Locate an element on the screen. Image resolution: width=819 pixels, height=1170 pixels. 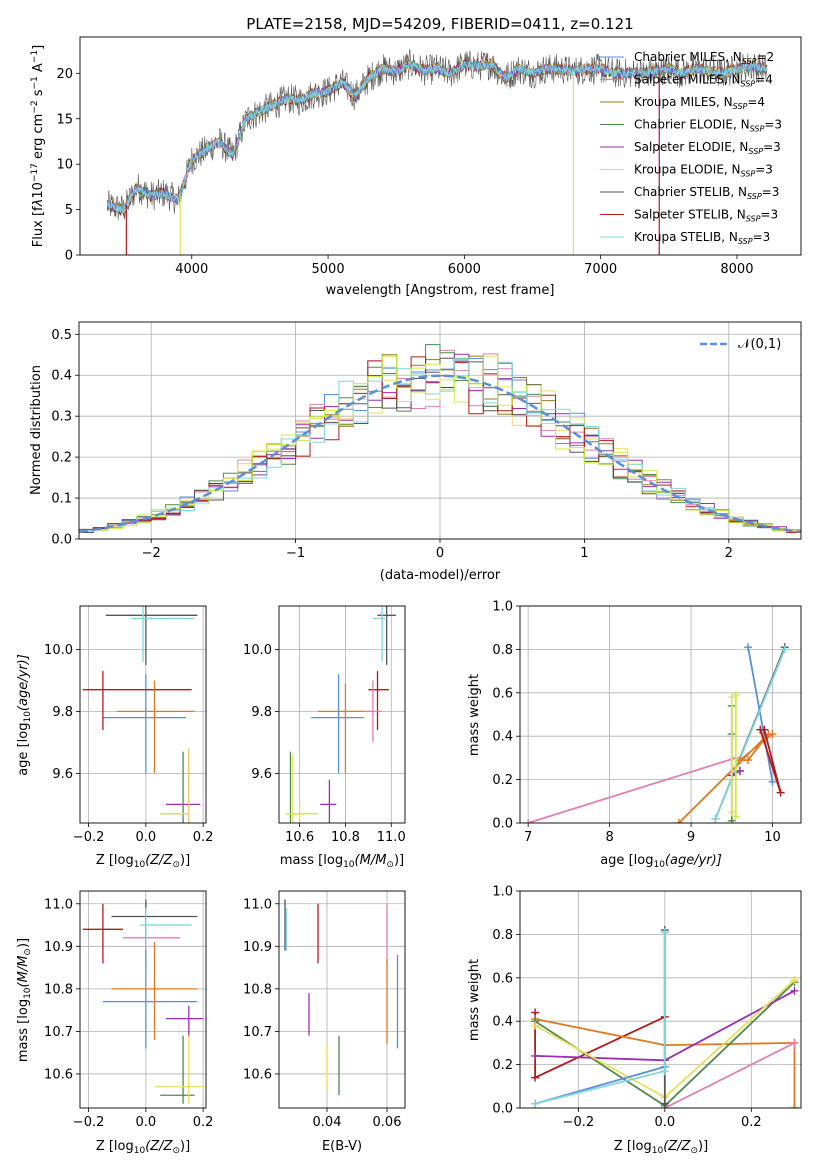
tick-label-y: 10.8 is located at coordinates (257, 989).